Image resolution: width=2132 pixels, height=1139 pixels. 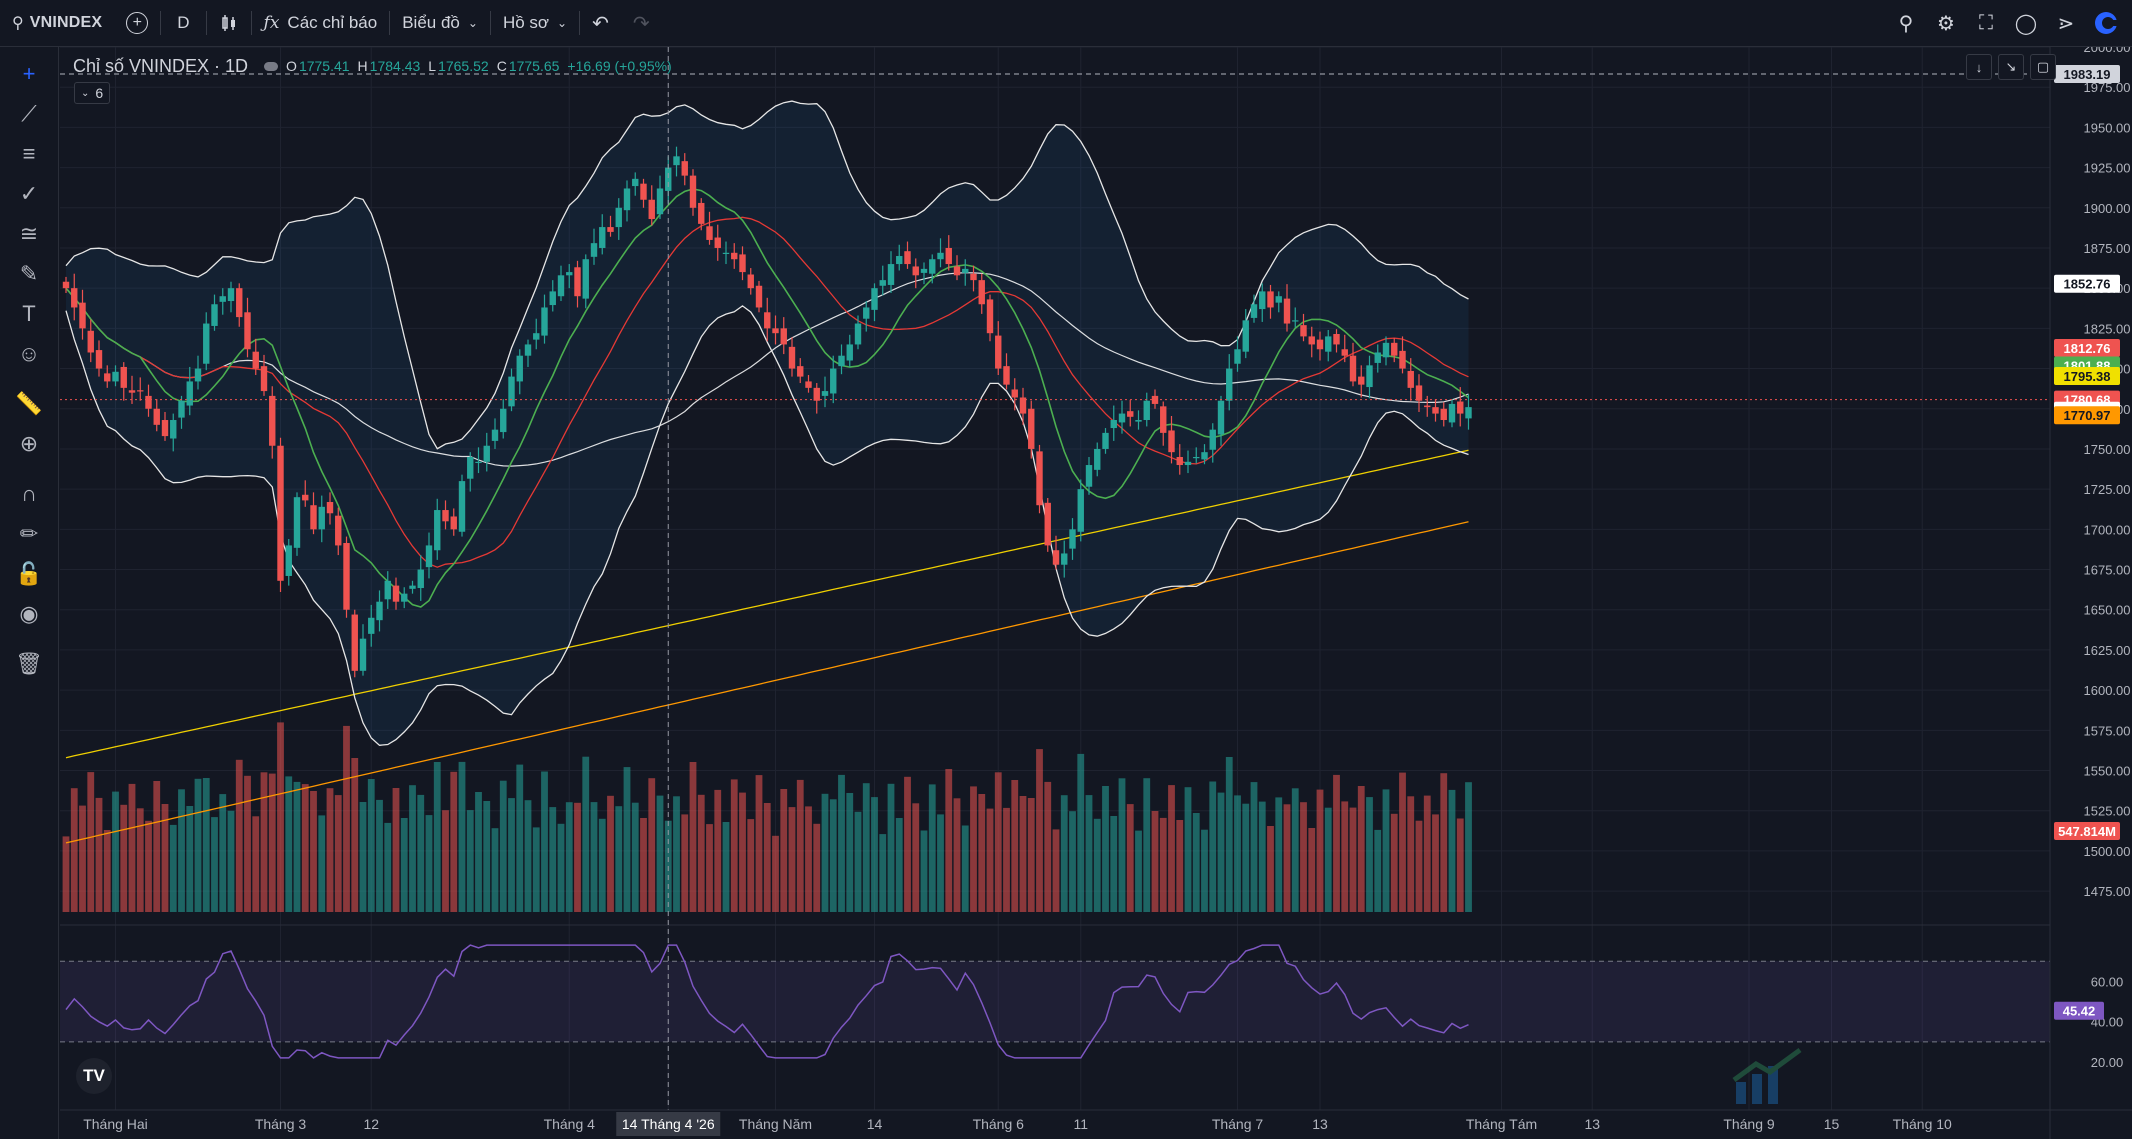 What do you see at coordinates (271, 66) in the screenshot?
I see `legend-toggle-icon` at bounding box center [271, 66].